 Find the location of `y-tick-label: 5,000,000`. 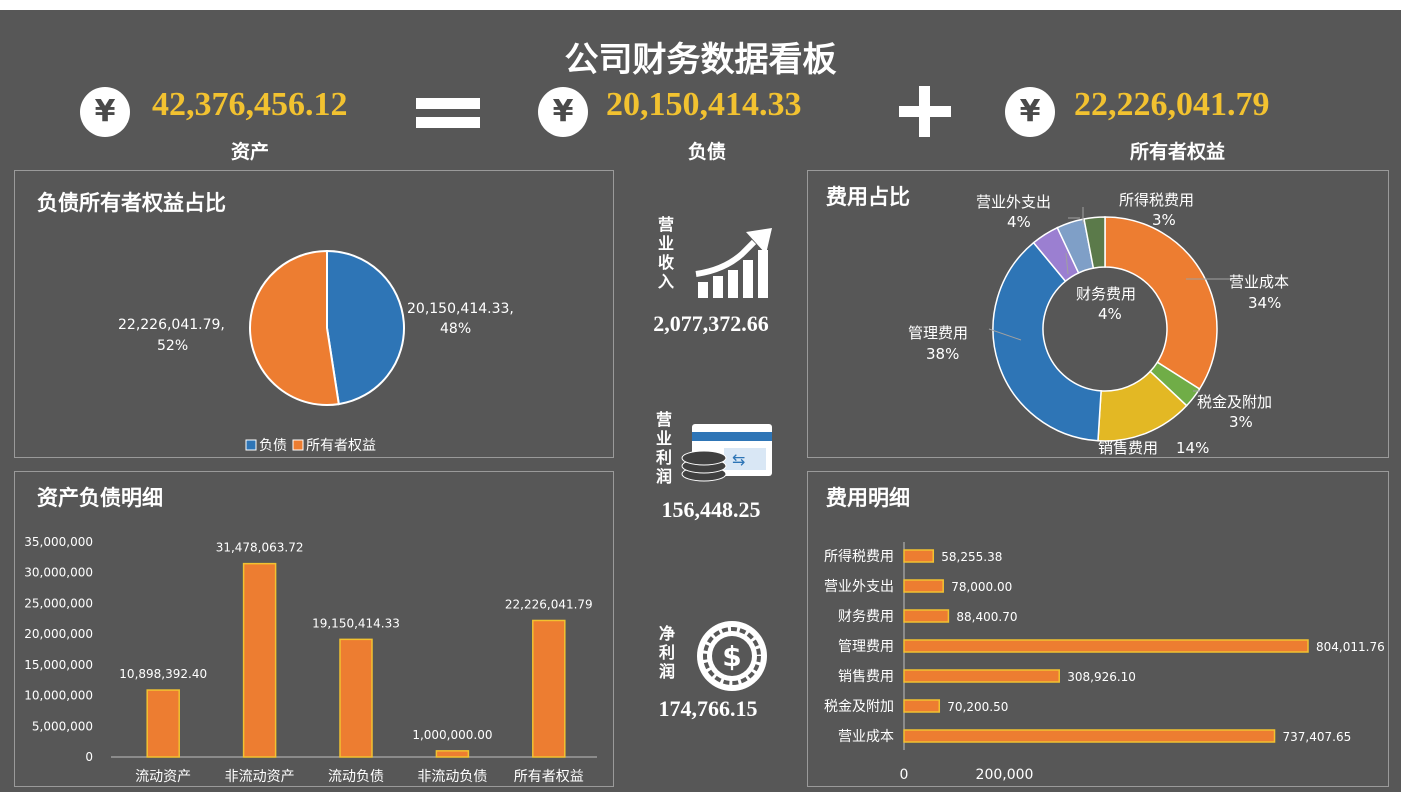

y-tick-label: 5,000,000 is located at coordinates (62, 726).